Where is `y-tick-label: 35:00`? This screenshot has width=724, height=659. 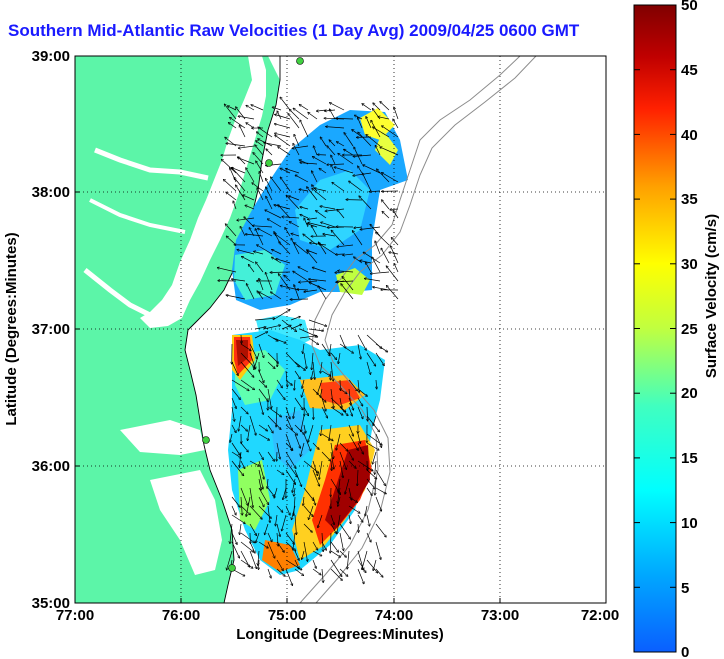 y-tick-label: 35:00 is located at coordinates (51, 603).